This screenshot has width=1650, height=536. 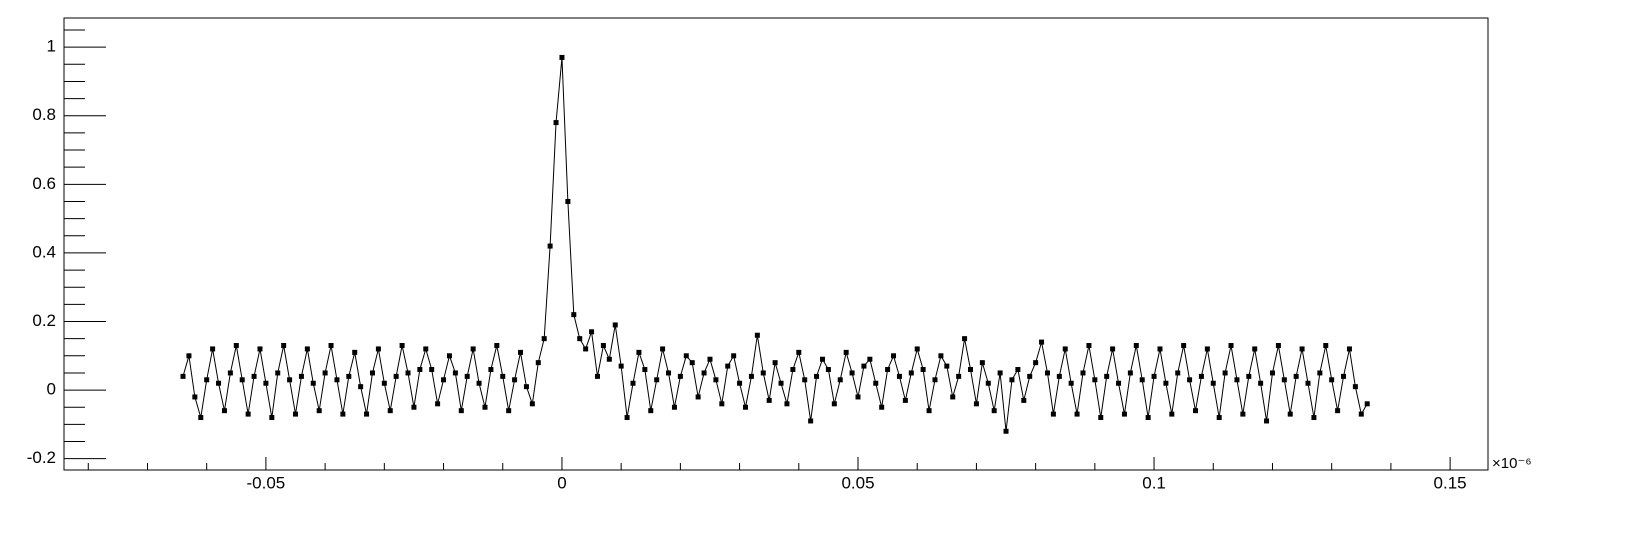 I want to click on x-axis-multiplier: ×10⁻⁶, so click(x=1512, y=463).